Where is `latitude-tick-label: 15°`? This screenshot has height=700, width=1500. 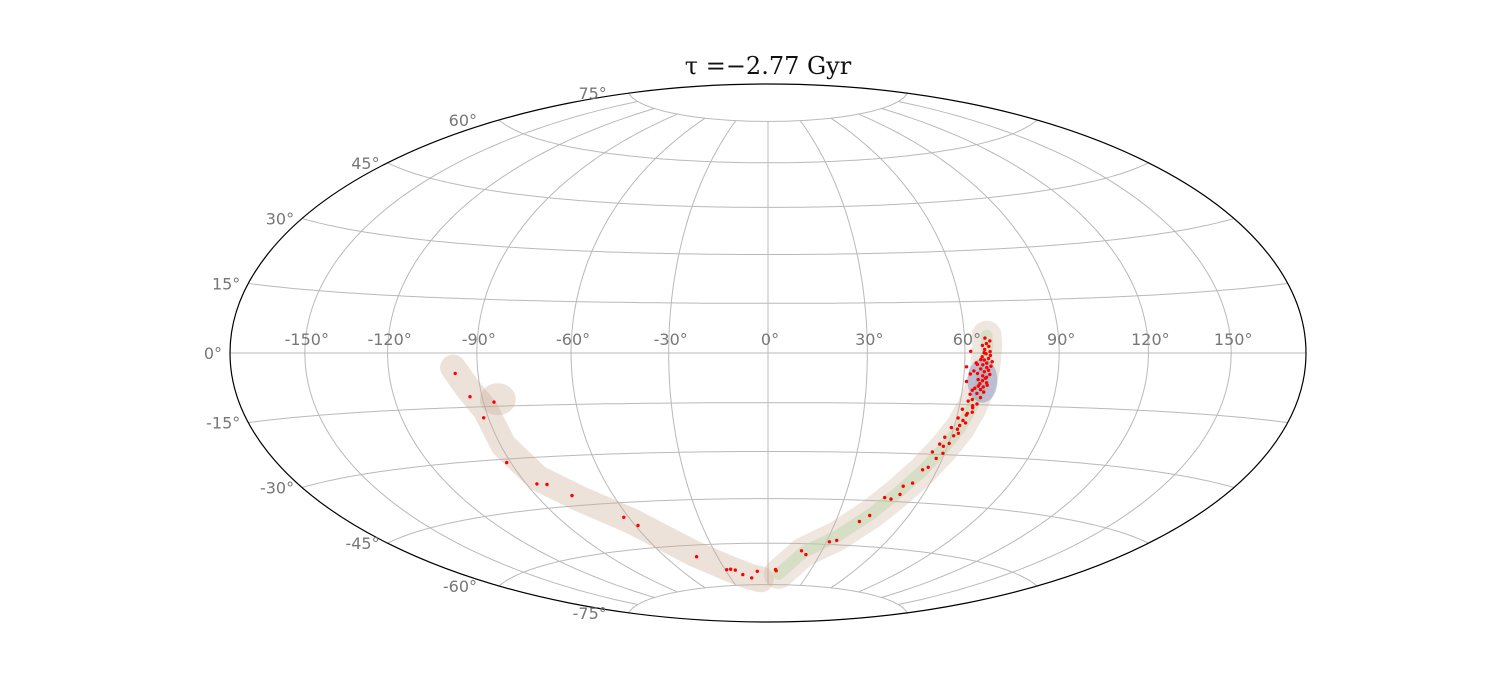
latitude-tick-label: 15° is located at coordinates (226, 283).